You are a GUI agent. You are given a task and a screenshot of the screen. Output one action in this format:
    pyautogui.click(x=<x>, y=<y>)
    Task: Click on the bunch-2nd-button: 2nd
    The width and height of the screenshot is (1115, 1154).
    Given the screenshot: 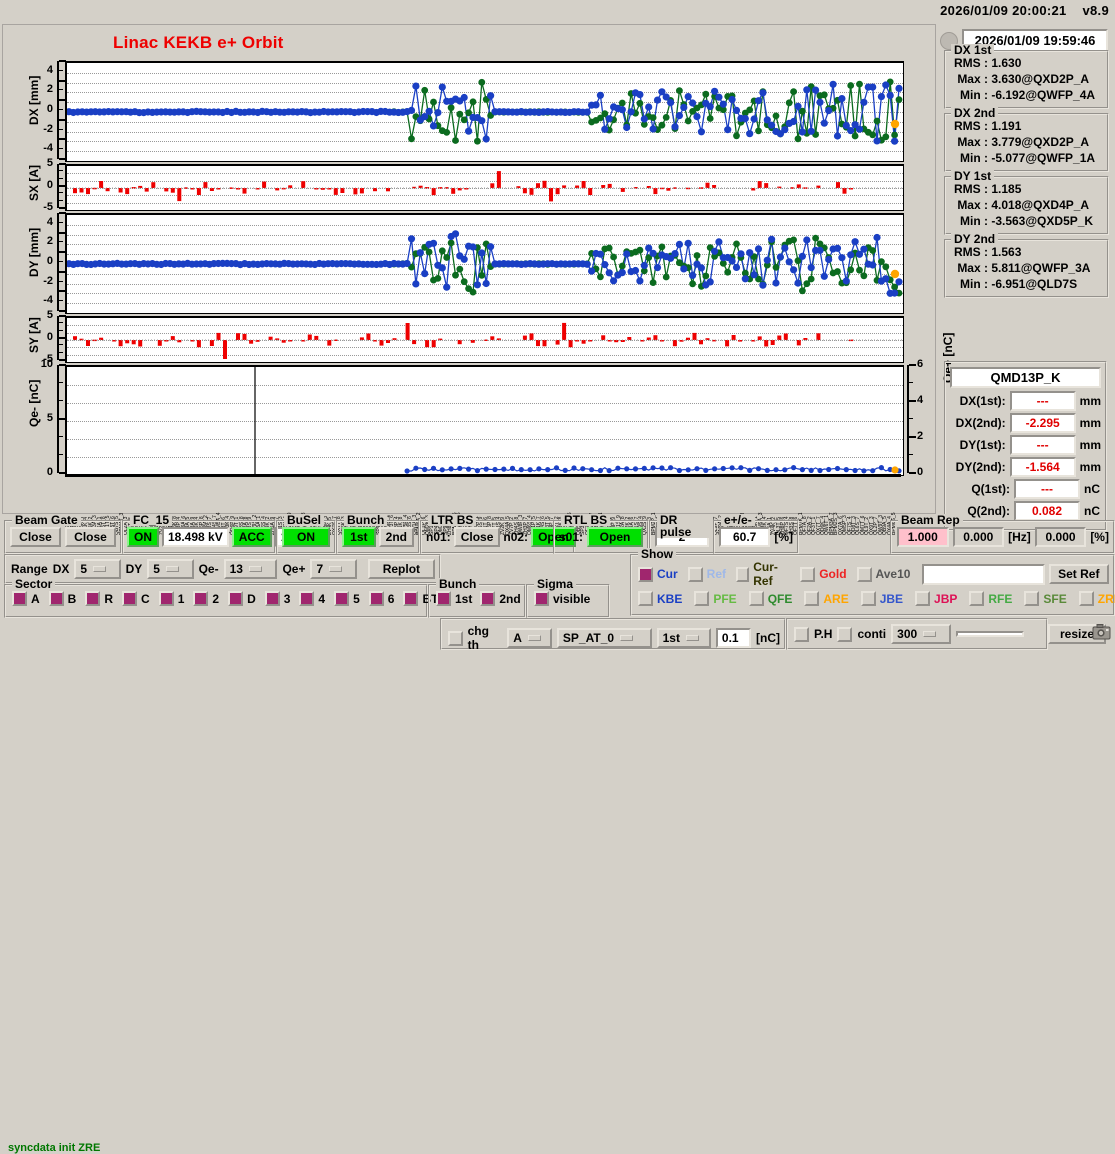 What is the action you would take?
    pyautogui.click(x=396, y=537)
    